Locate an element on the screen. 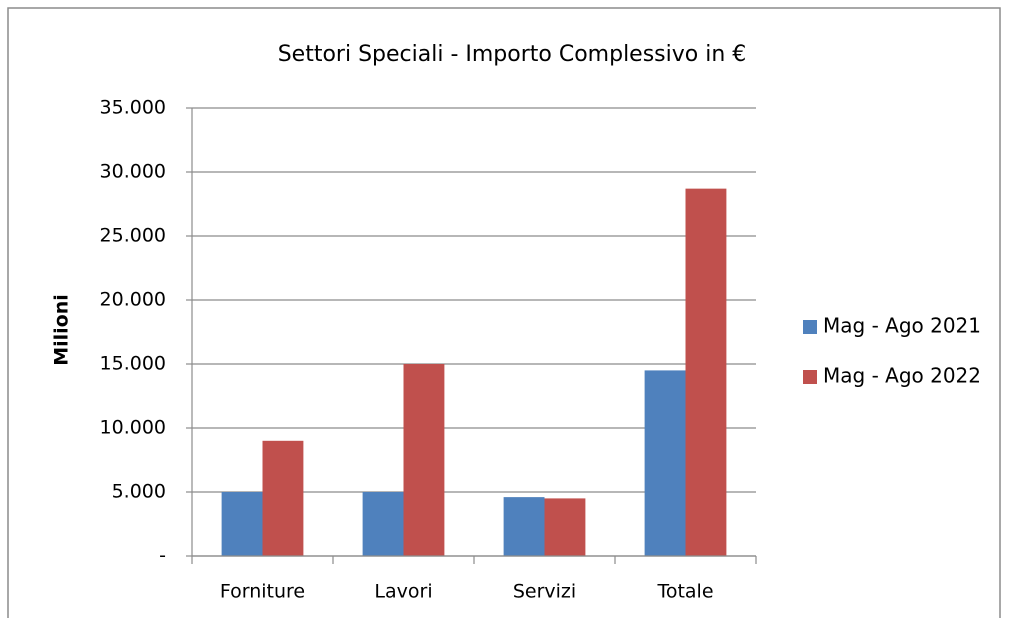 The image size is (1010, 618). y-tick-label: 25.000 is located at coordinates (133, 236).